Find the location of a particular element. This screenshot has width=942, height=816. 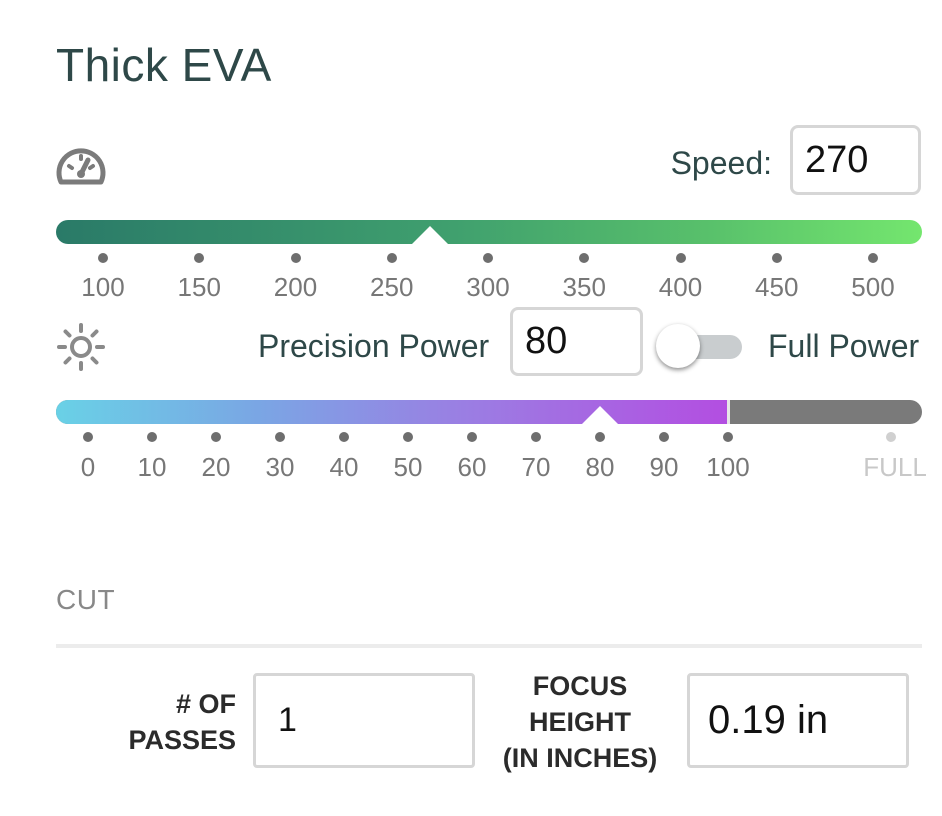

passes-input is located at coordinates (364, 720).